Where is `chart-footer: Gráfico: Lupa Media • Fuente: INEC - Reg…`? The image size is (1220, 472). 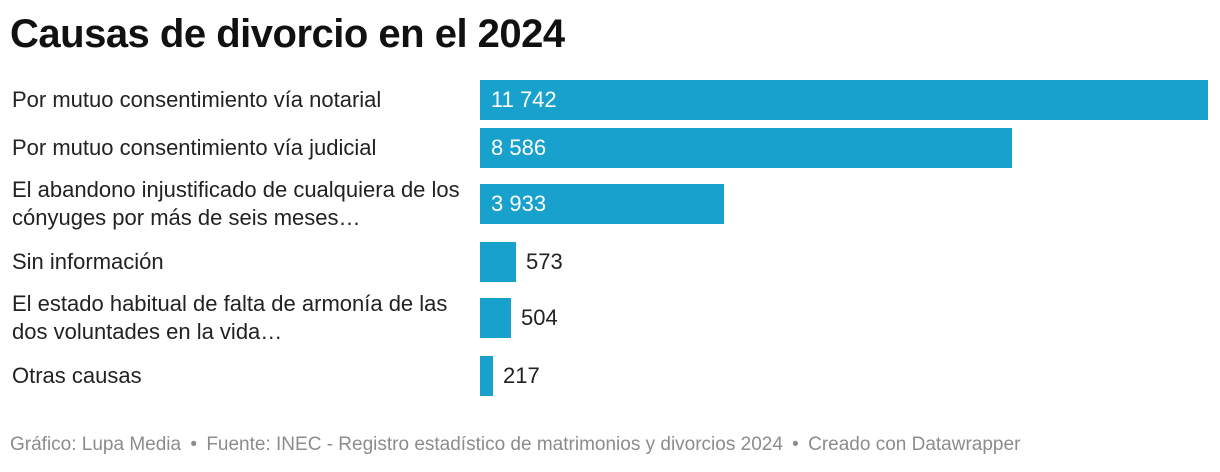 chart-footer: Gráfico: Lupa Media • Fuente: INEC - Reg… is located at coordinates (515, 445).